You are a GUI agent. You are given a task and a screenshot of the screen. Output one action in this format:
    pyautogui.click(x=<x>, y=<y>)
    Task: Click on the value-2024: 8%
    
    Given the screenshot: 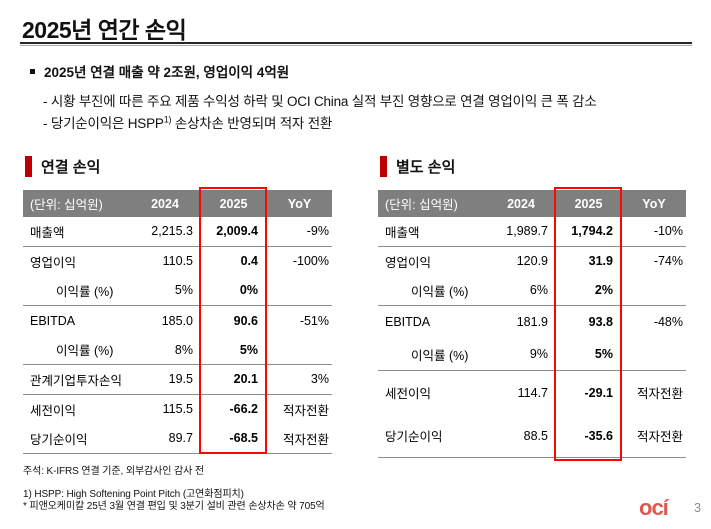 What is the action you would take?
    pyautogui.click(x=183, y=349)
    